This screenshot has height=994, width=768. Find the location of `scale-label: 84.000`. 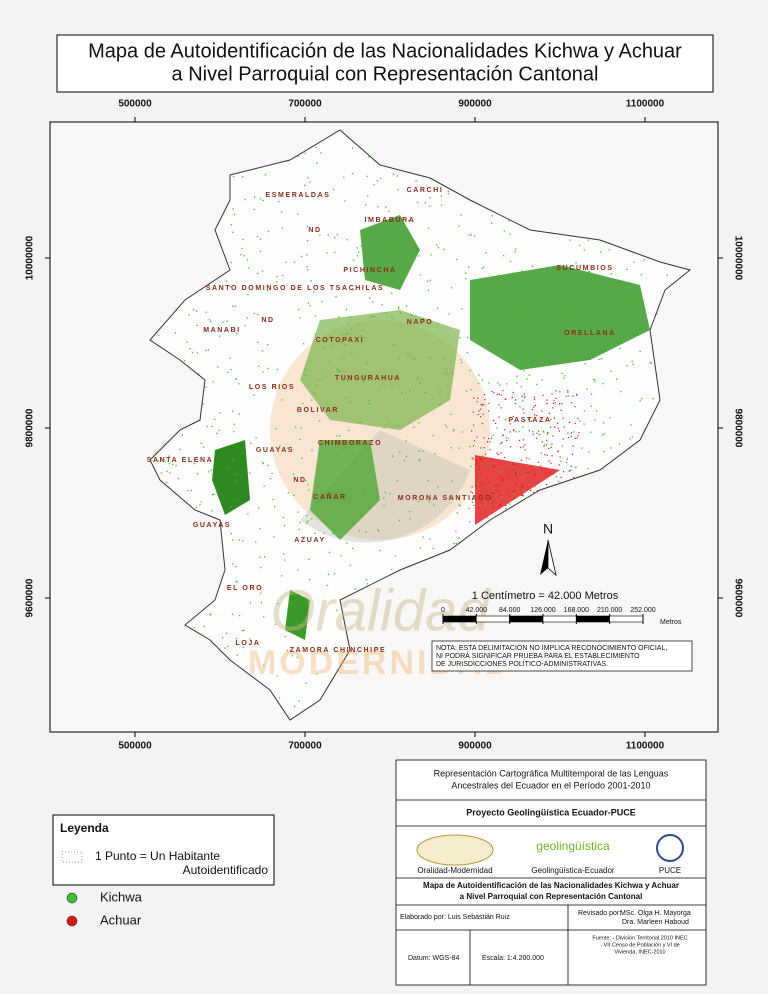

scale-label: 84.000 is located at coordinates (510, 610).